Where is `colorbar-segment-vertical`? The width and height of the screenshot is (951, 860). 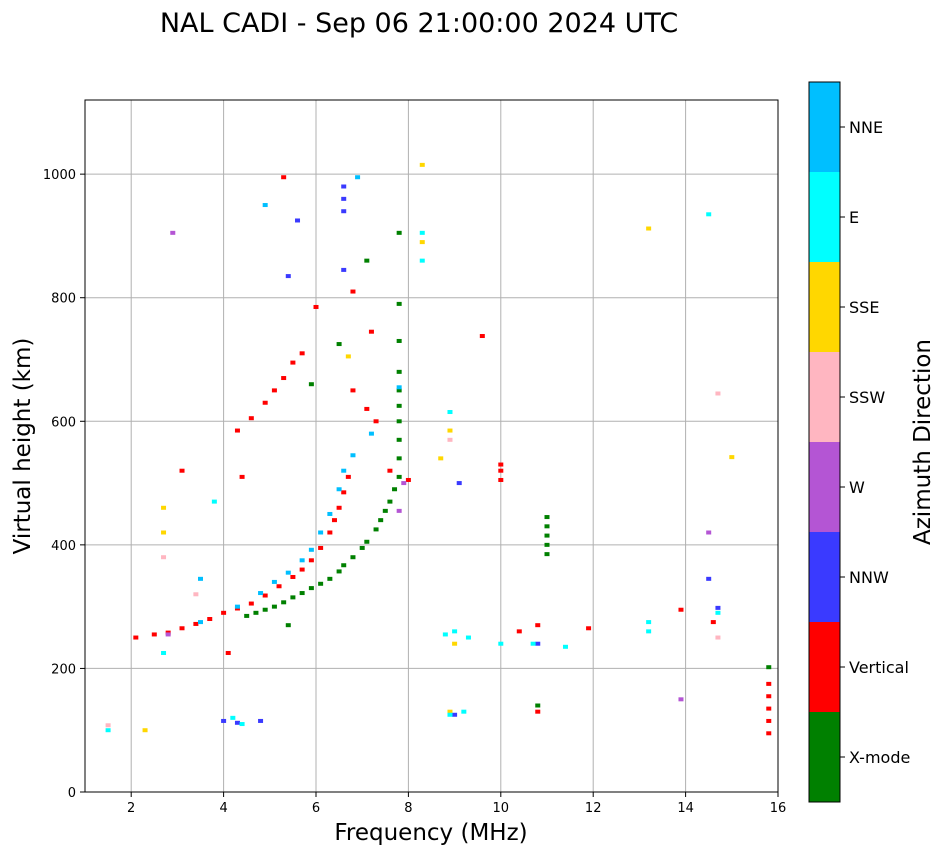
colorbar-segment-vertical is located at coordinates (824, 667).